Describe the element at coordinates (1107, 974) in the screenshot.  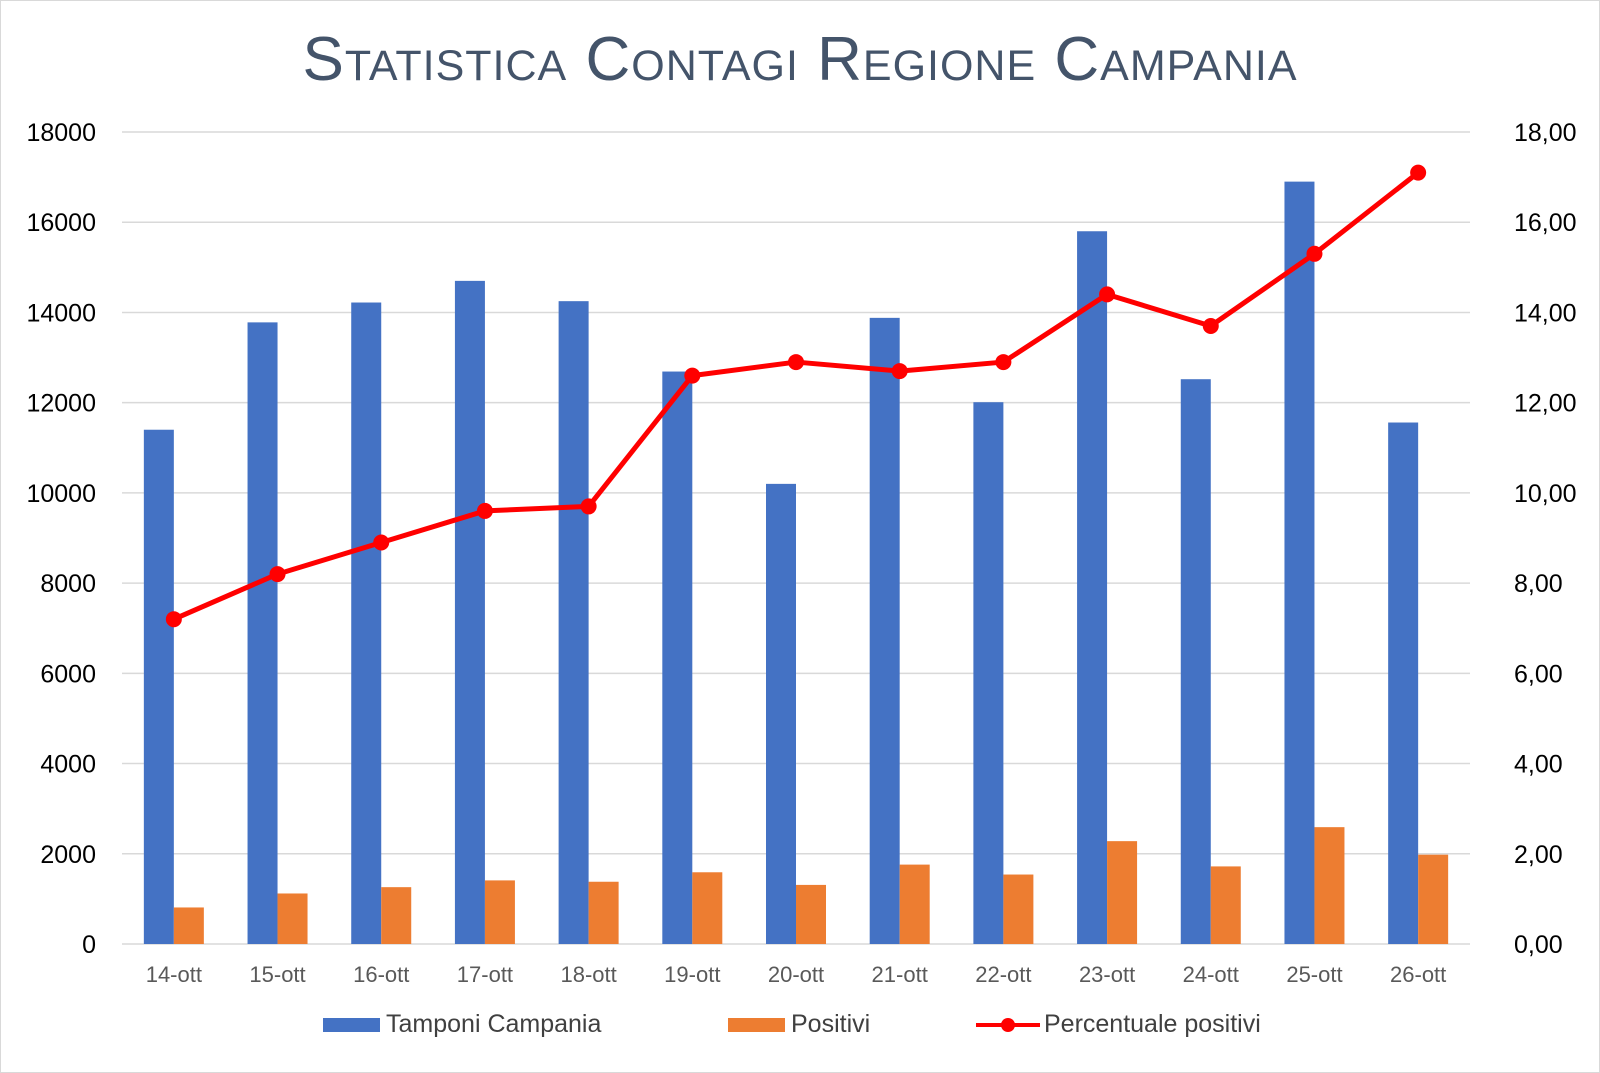
I see `x-tick-label: 23-ott` at that location.